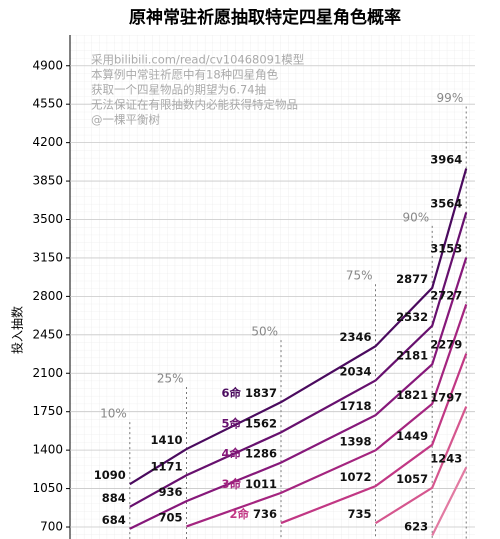  Describe the element at coordinates (47, 334) in the screenshot. I see `y-tick-label: 2450` at that location.